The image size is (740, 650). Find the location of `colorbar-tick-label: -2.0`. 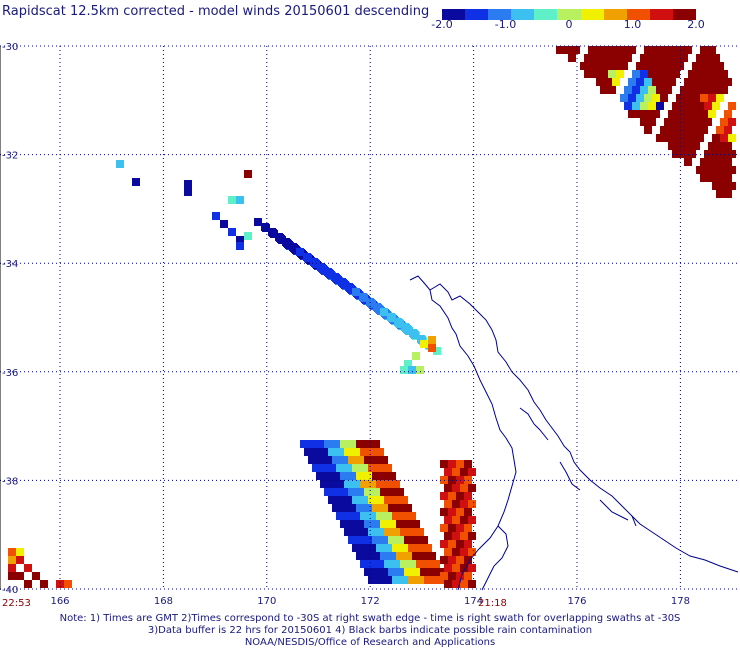

colorbar-tick-label: -2.0 is located at coordinates (442, 24).